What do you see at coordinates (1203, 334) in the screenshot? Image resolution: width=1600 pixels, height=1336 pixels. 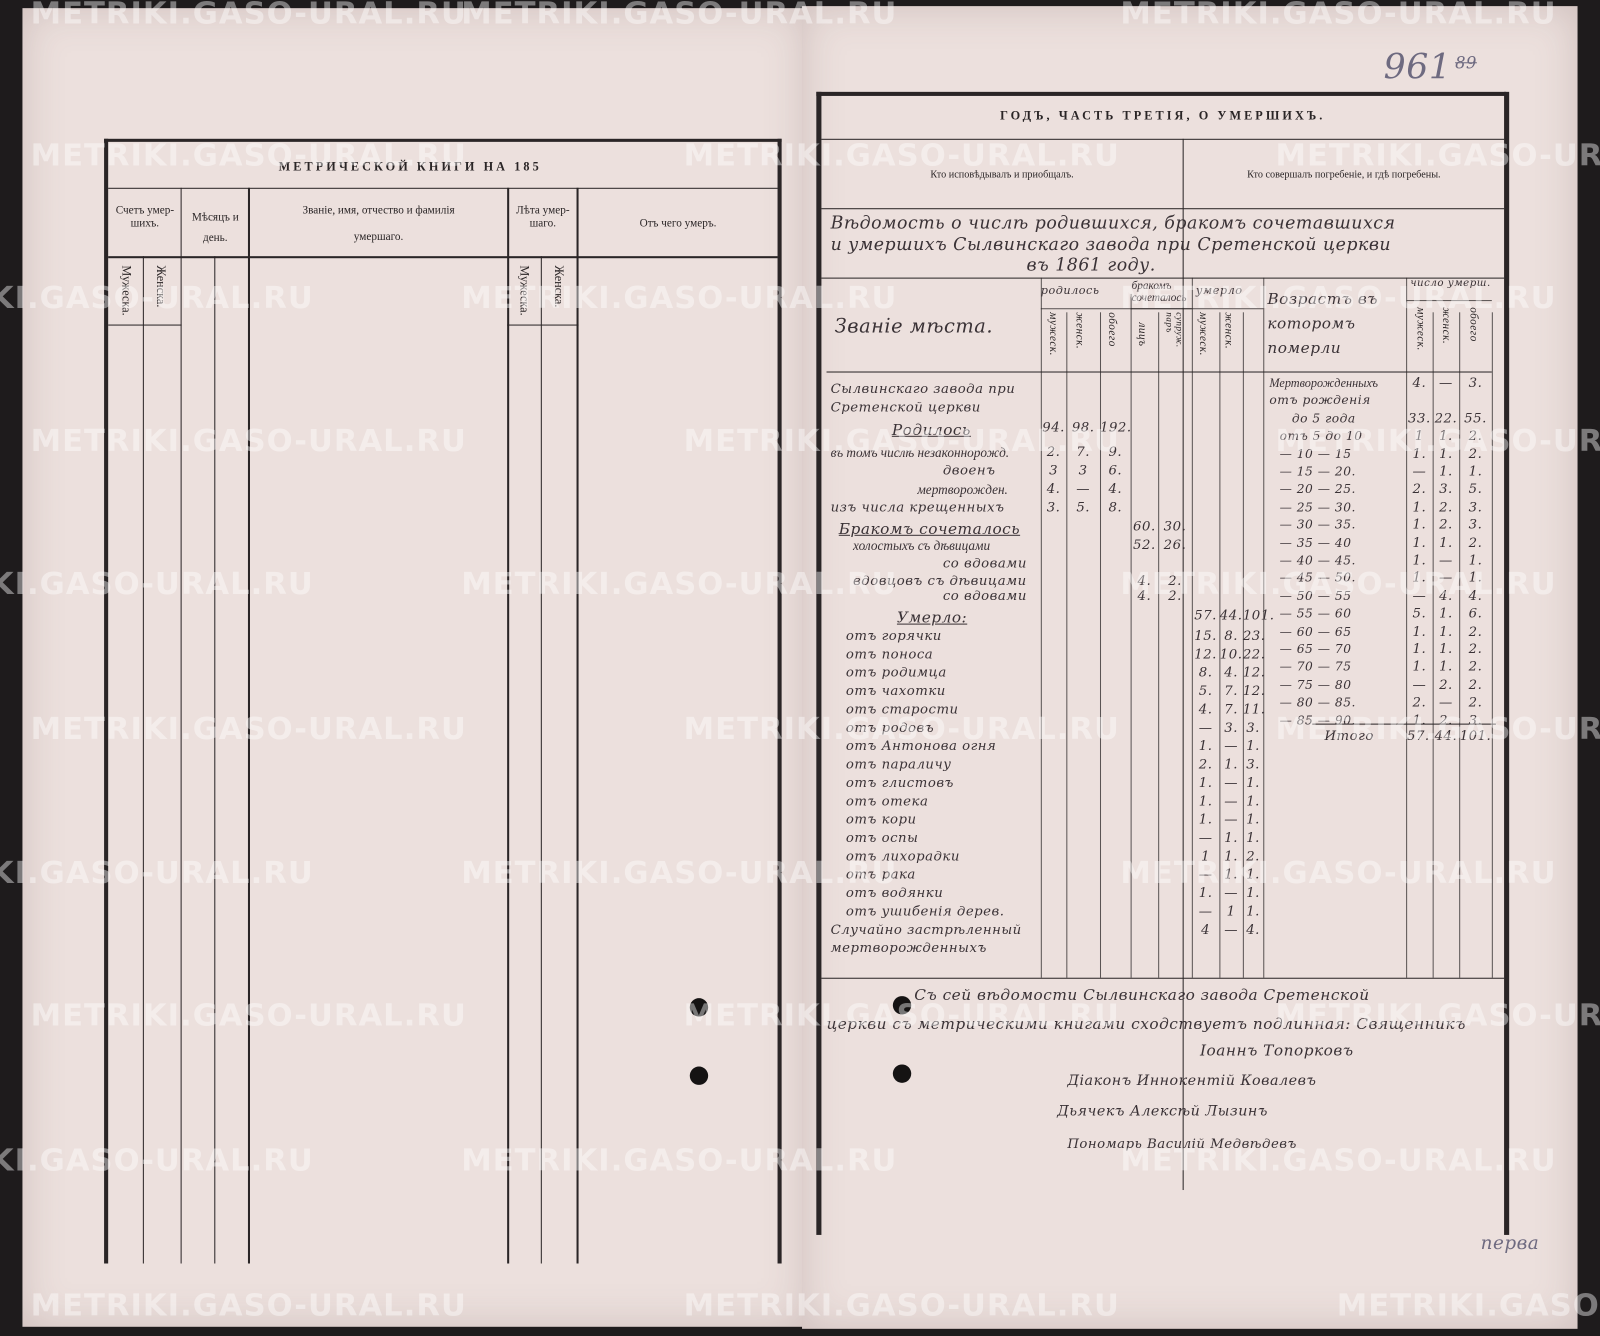 I see `header-died-male: мужеск.` at bounding box center [1203, 334].